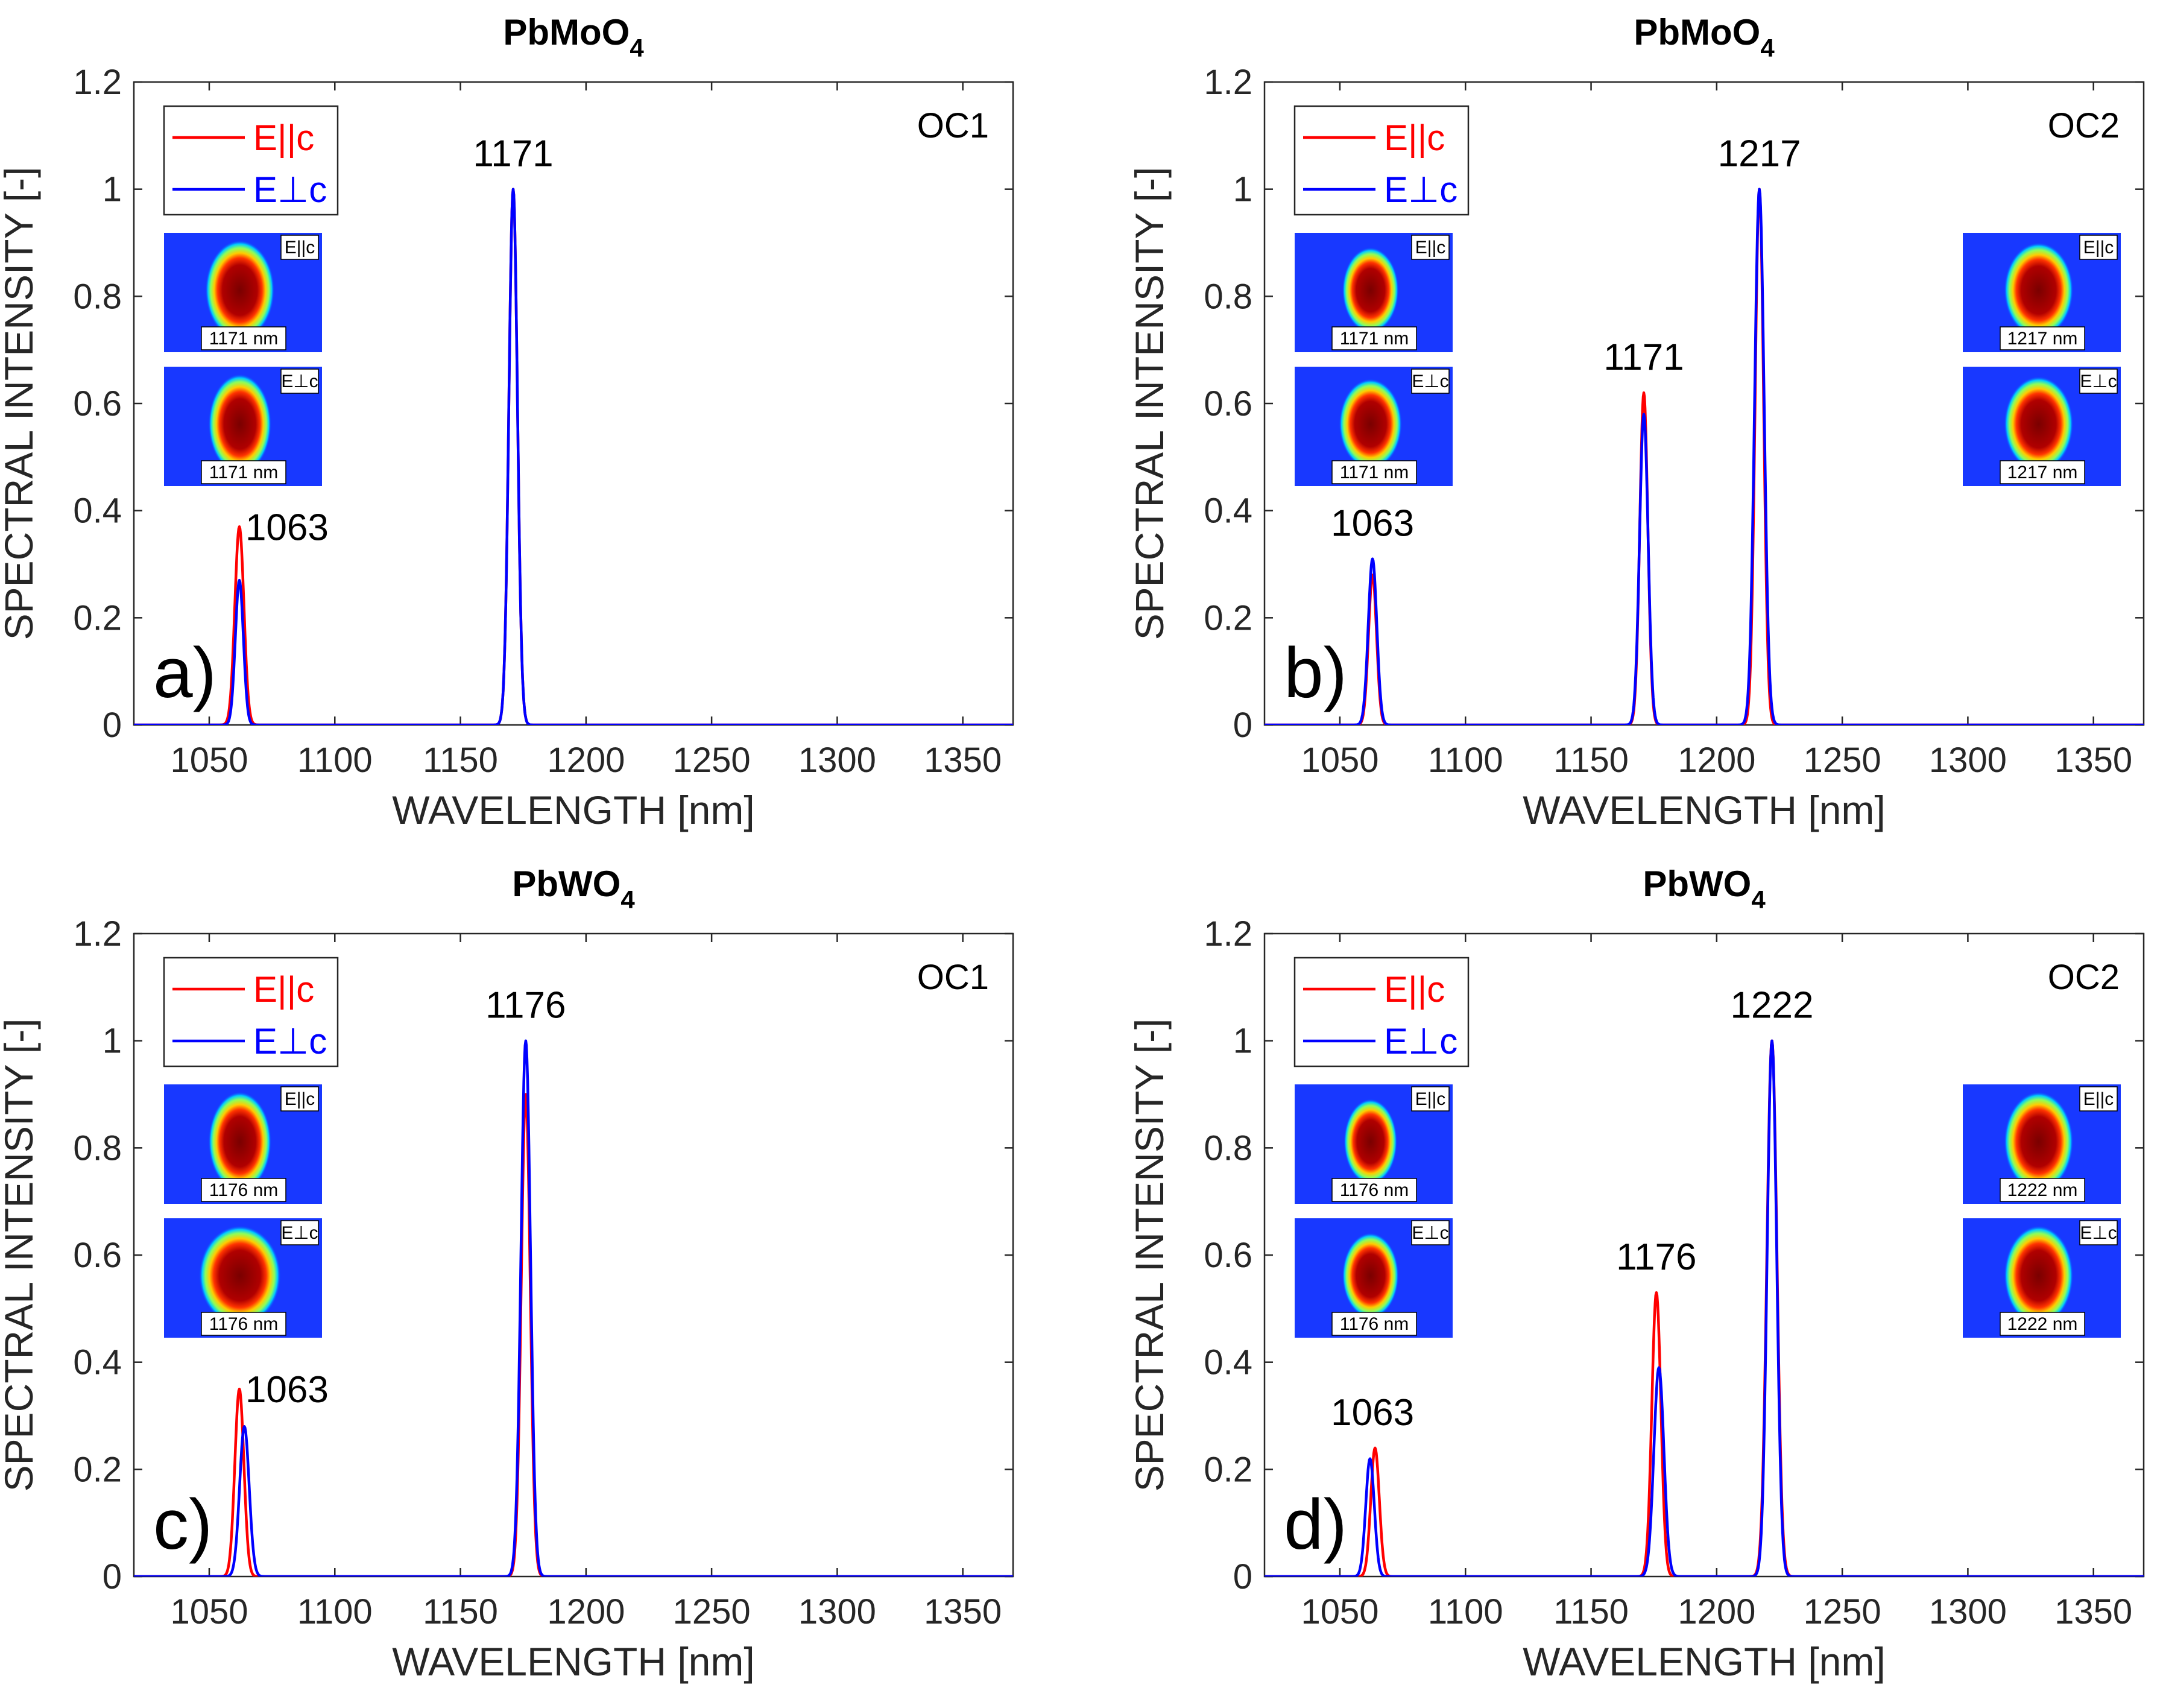 The height and width of the screenshot is (1708, 2163). I want to click on x-tick-label: 1350, so click(963, 761).